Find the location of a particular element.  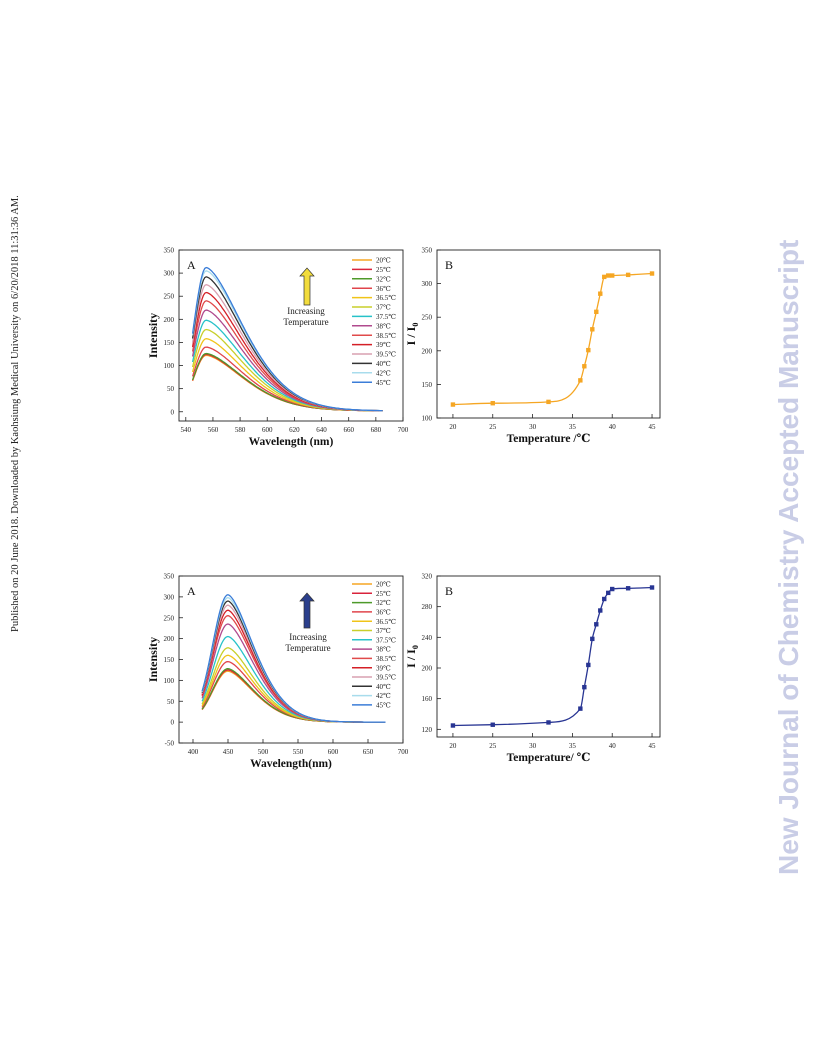

legend-entry: 20℃ is located at coordinates (383, 585).